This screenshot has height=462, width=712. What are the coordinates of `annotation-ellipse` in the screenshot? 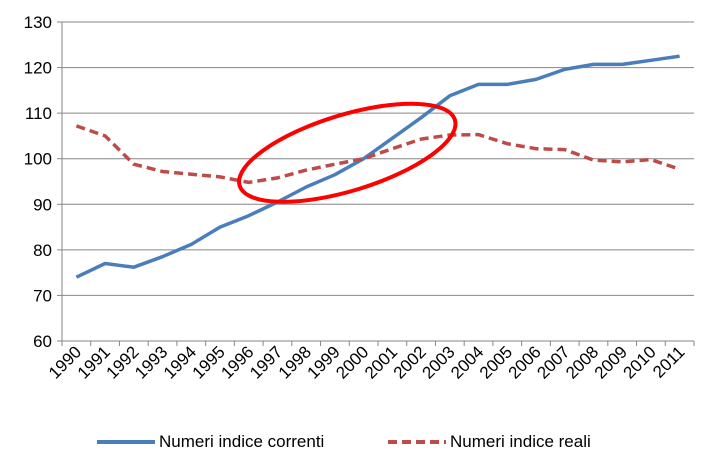 It's located at (347, 152).